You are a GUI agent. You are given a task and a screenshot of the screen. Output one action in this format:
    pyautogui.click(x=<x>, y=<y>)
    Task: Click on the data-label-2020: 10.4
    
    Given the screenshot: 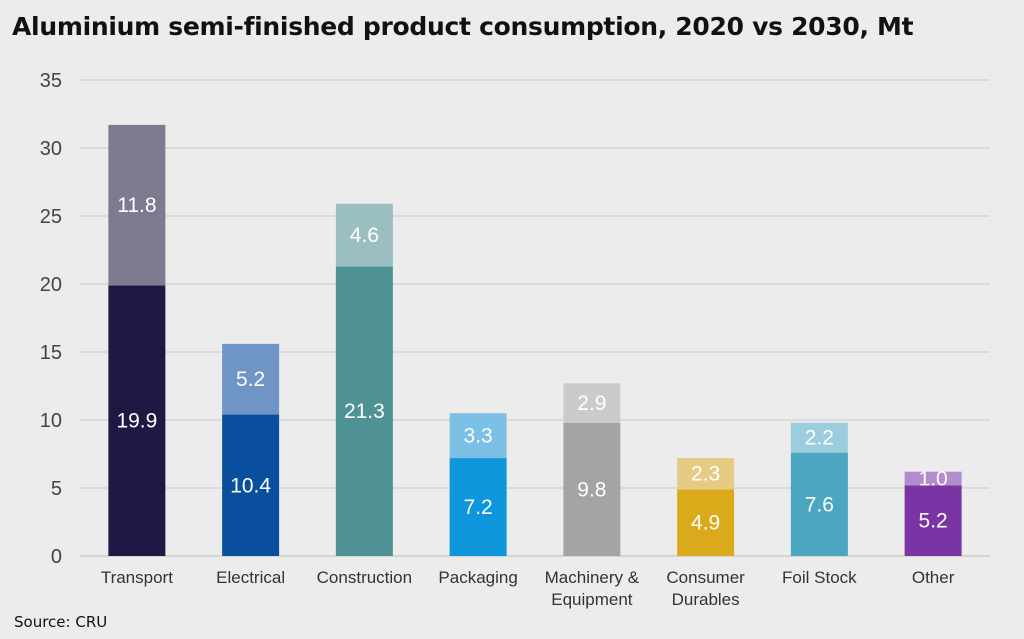 What is the action you would take?
    pyautogui.click(x=250, y=485)
    